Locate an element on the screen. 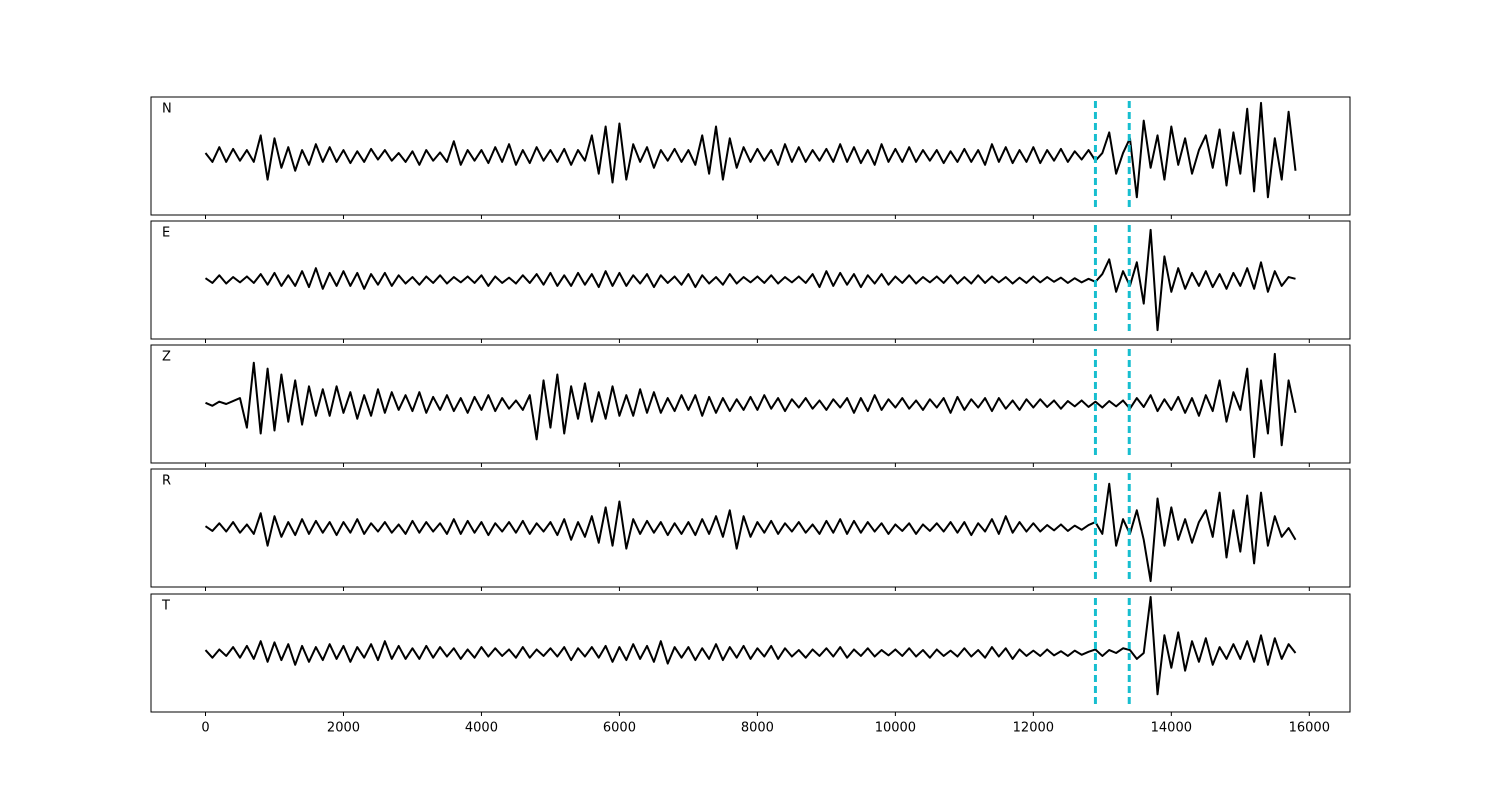  panel-label: T is located at coordinates (165, 606).